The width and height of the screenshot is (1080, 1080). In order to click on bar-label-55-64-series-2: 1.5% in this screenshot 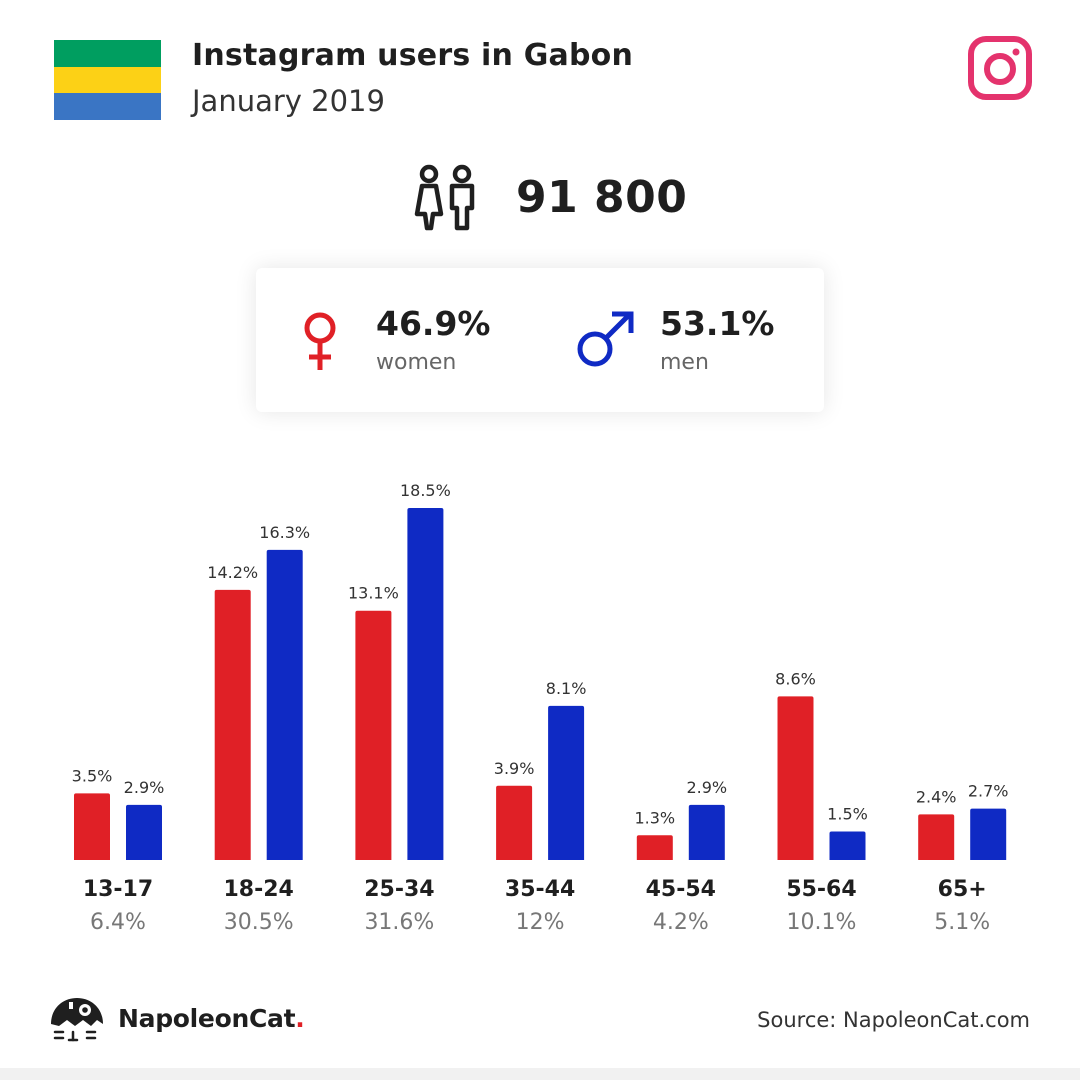, I will do `click(847, 813)`.